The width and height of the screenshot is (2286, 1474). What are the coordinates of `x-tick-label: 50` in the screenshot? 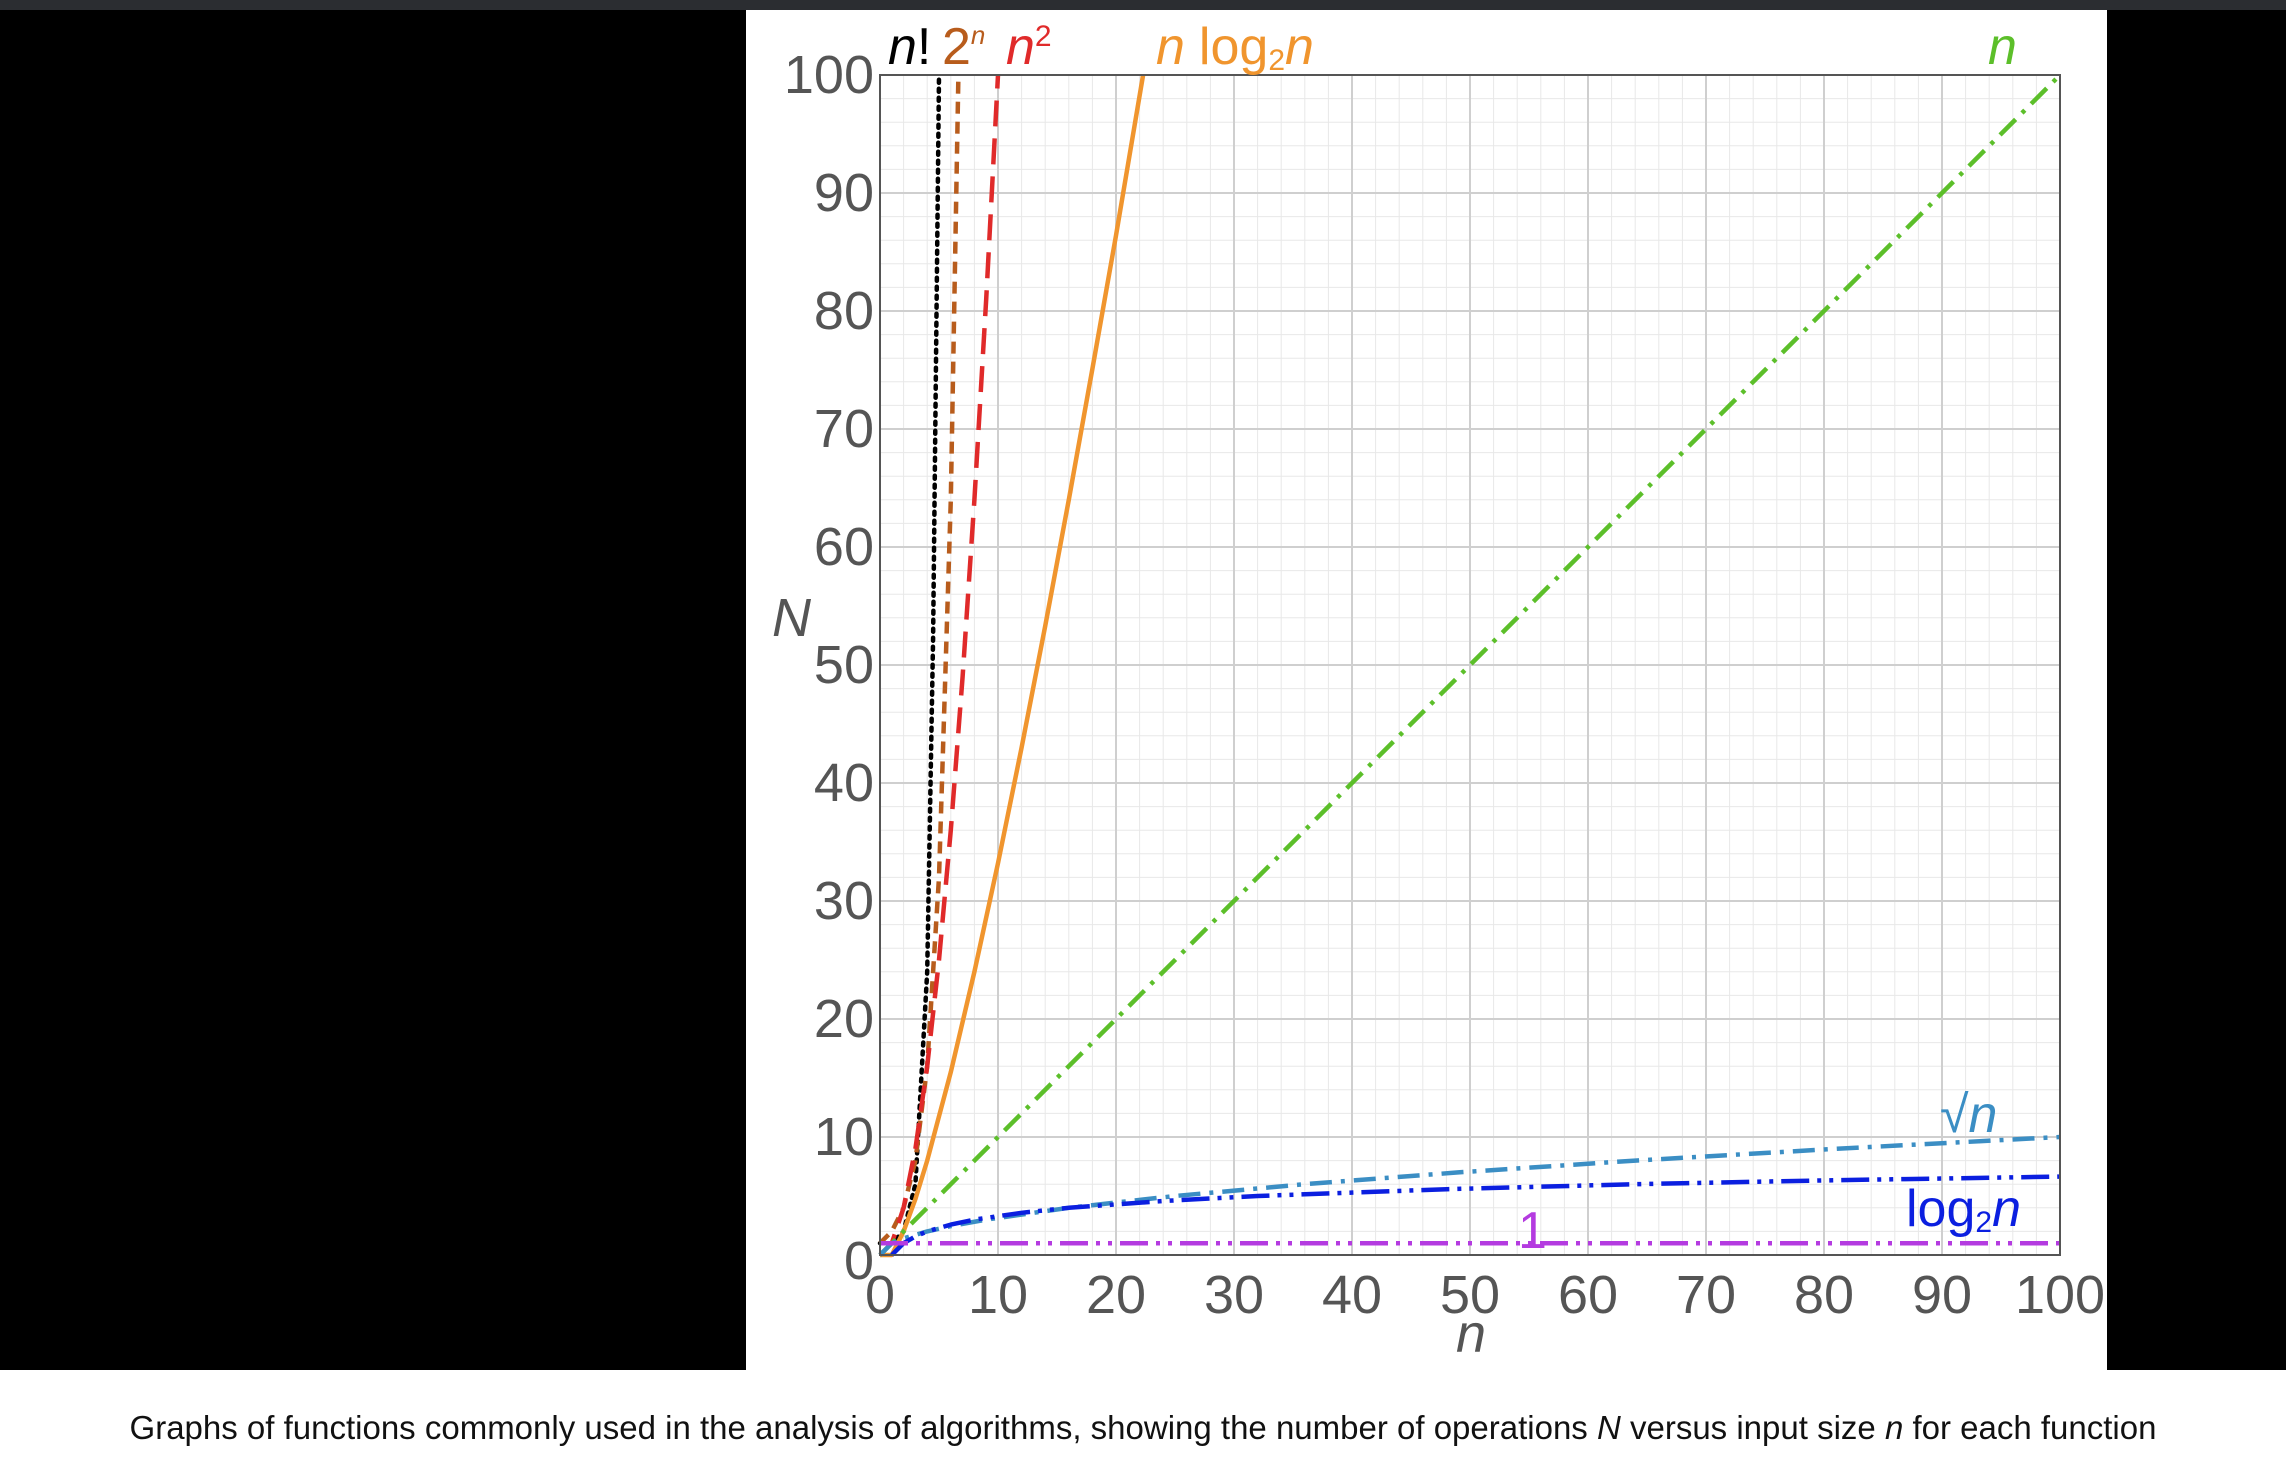 It's located at (1470, 1295).